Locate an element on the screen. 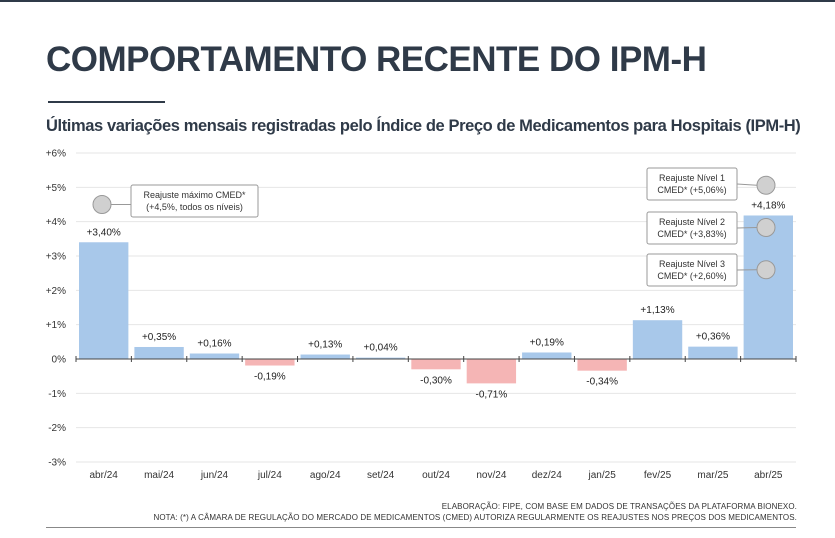 The height and width of the screenshot is (538, 835). annotation-max-marker is located at coordinates (102, 204).